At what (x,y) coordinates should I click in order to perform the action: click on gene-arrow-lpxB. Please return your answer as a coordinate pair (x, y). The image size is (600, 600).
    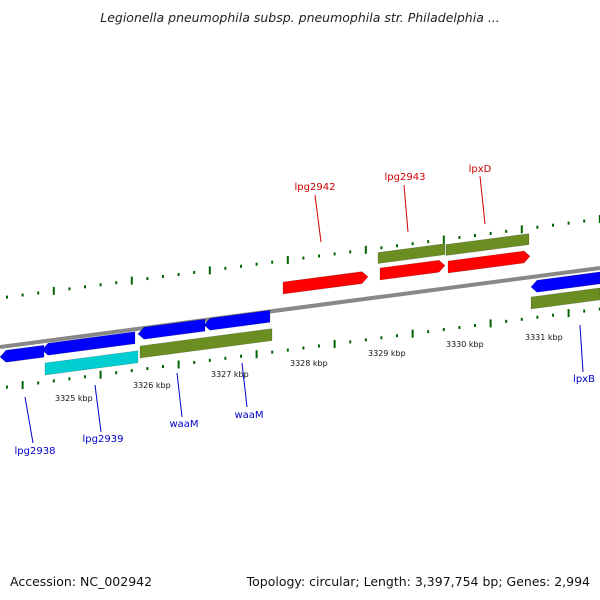
    Looking at the image, I should click on (565, 282).